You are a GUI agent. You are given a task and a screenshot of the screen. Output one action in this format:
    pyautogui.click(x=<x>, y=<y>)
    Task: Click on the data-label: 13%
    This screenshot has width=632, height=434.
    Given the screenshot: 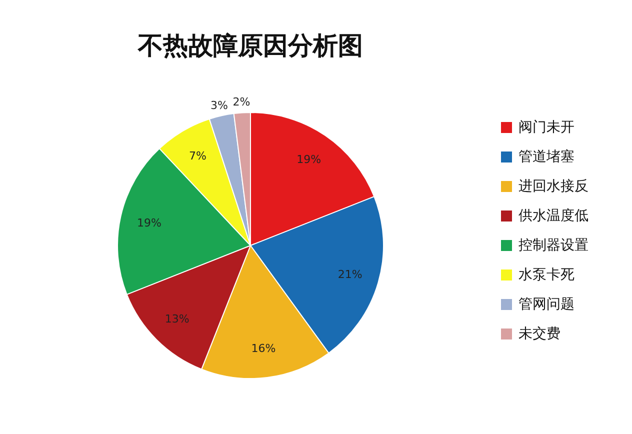 What is the action you would take?
    pyautogui.click(x=177, y=319)
    